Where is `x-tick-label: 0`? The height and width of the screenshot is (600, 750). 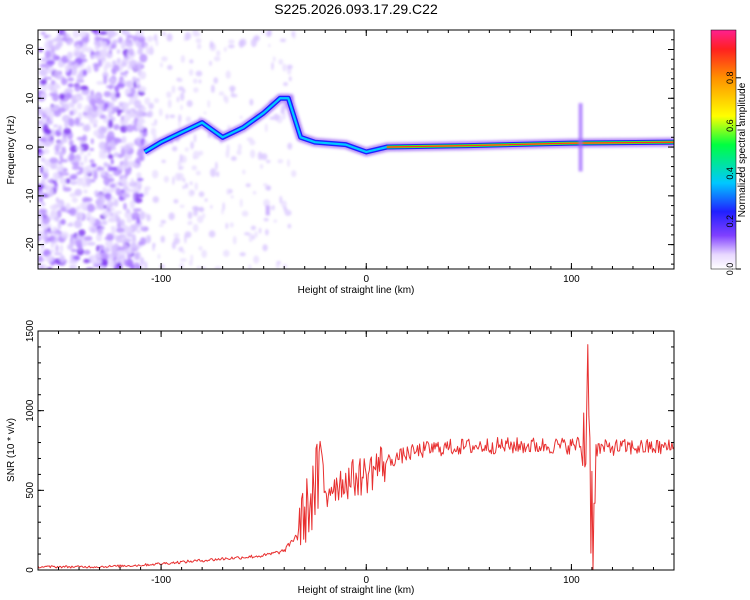 x-tick-label: 0 is located at coordinates (366, 580).